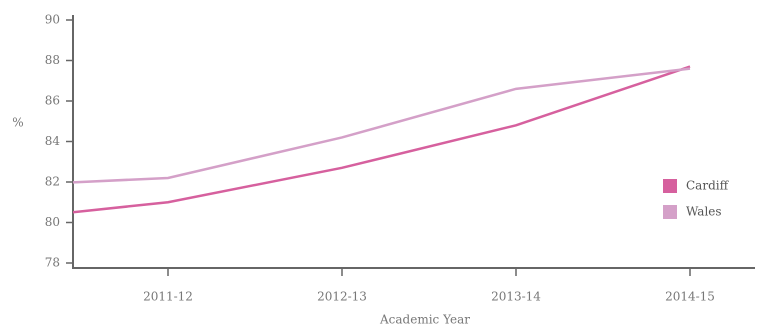 Image resolution: width=761 pixels, height=327 pixels. Describe the element at coordinates (52, 222) in the screenshot. I see `y-tick-label: 80` at that location.